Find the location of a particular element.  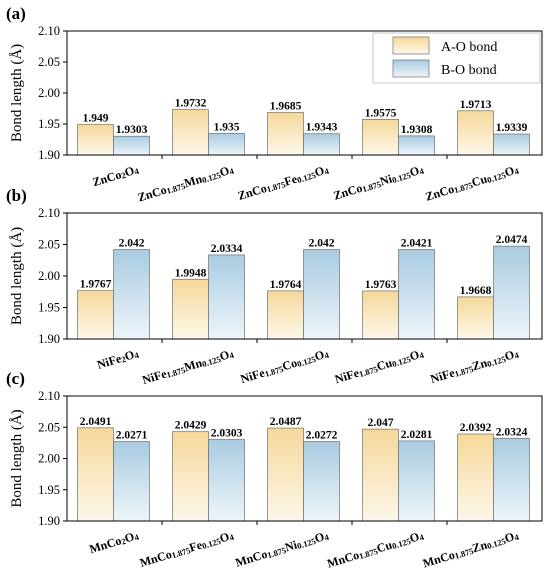

data-label: 1.9763 is located at coordinates (381, 285).